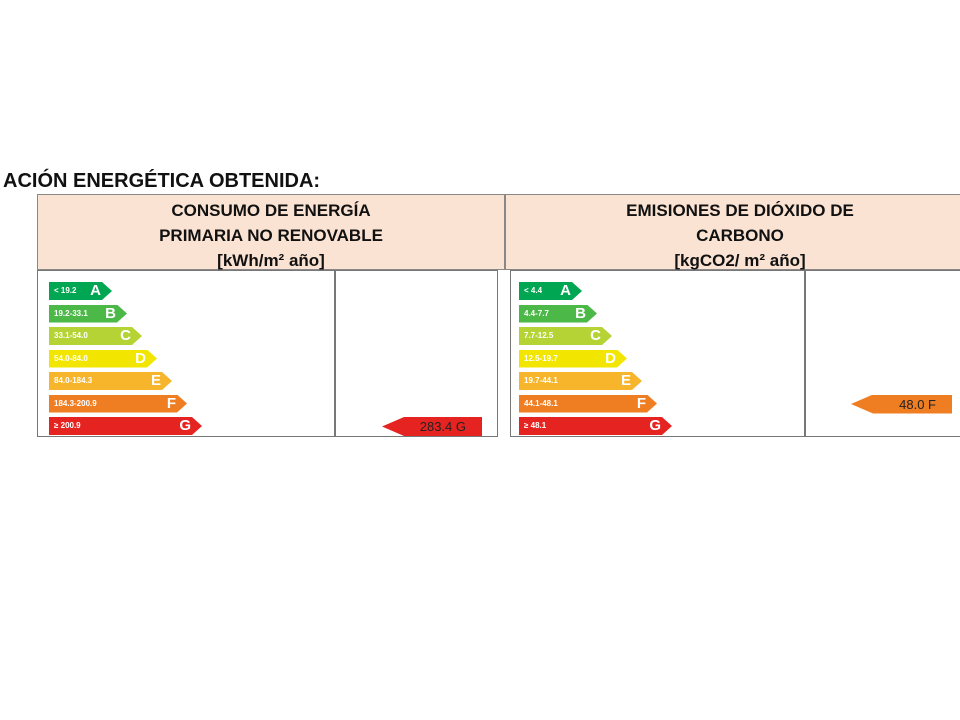 This screenshot has height=720, width=960. I want to click on rating-bar: 12.5-19.7 D, so click(573, 359).